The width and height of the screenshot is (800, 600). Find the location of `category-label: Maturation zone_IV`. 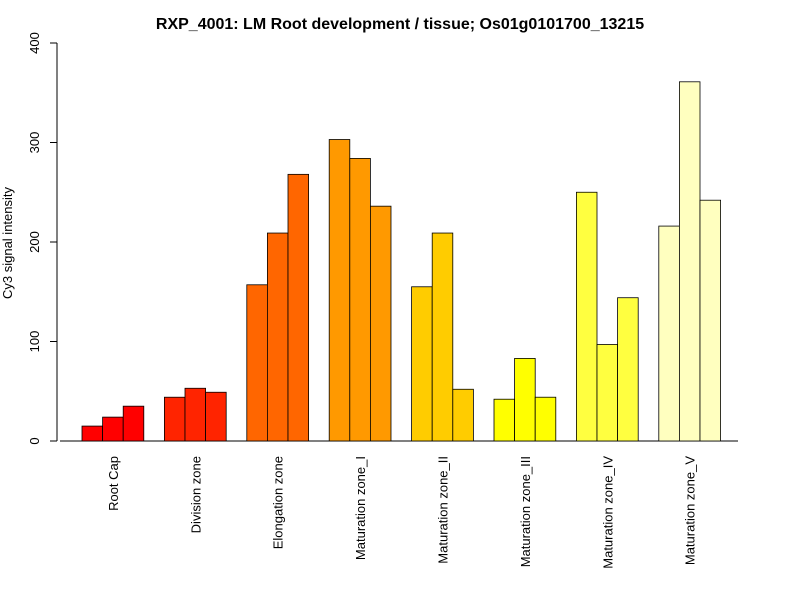

category-label: Maturation zone_IV is located at coordinates (607, 512).